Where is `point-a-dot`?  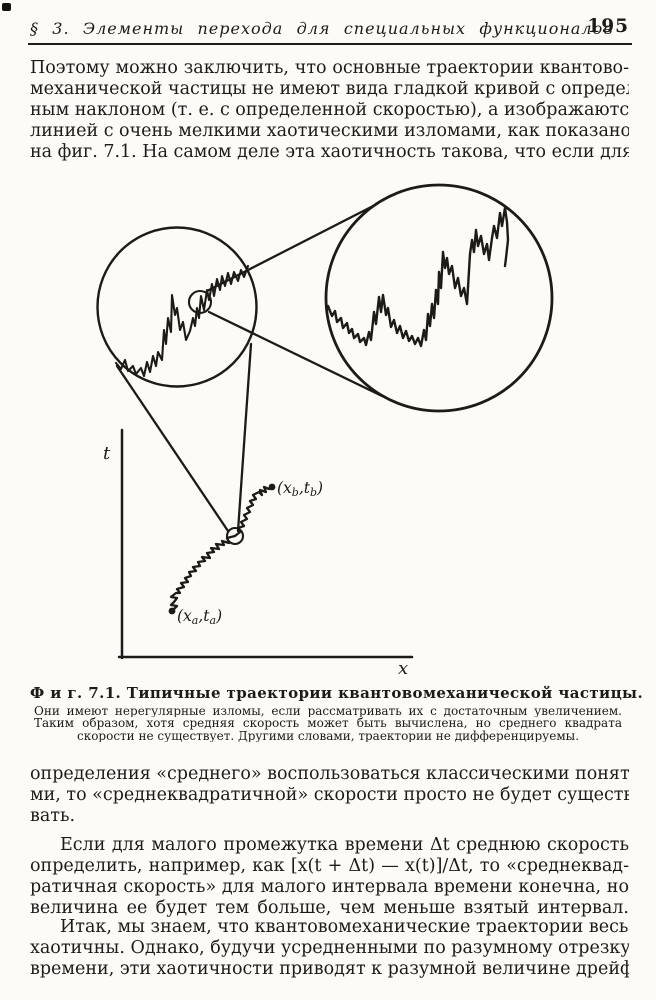
point-a-dot is located at coordinates (172, 611).